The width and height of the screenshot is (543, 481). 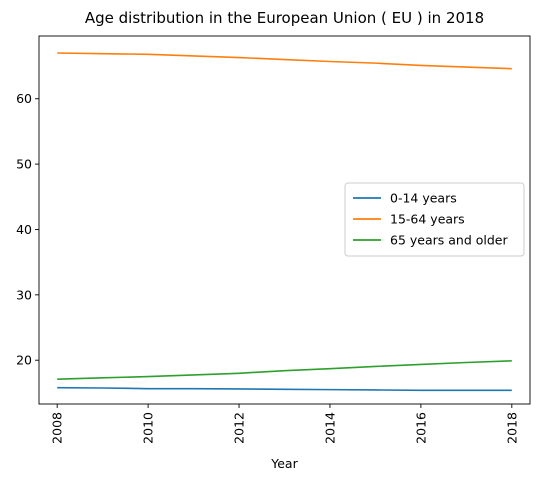 I want to click on x-tick-label-2: 2012, so click(x=239, y=428).